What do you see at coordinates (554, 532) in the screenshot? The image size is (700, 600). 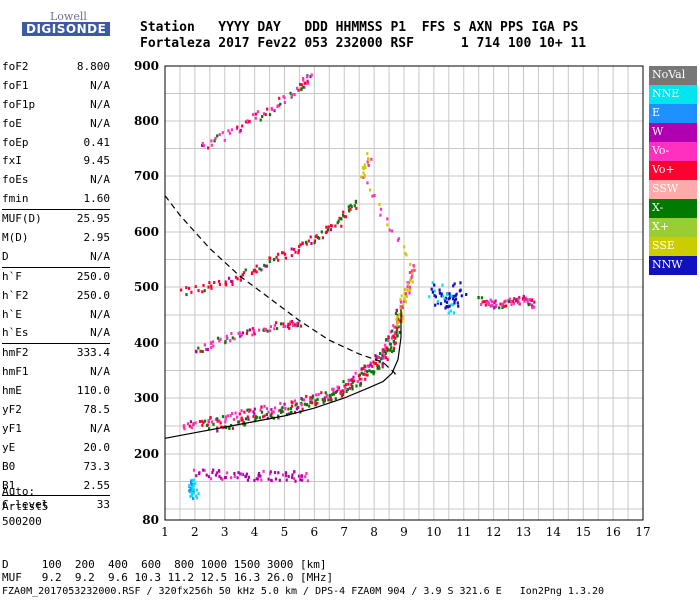 I see `x-tick-label: 14` at bounding box center [554, 532].